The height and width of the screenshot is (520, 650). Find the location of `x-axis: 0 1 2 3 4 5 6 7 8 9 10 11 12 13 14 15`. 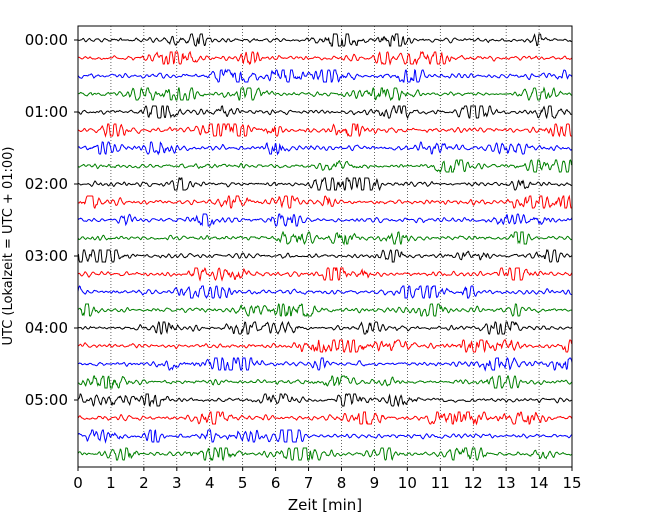

x-axis: 0 1 2 3 4 5 6 7 8 9 10 11 12 13 14 15 is located at coordinates (327, 479).